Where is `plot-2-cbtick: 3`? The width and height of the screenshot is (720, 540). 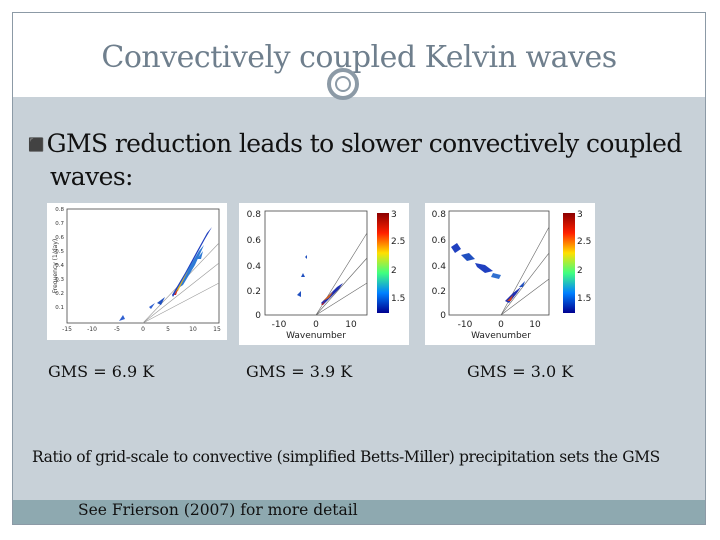 plot-2-cbtick: 3 is located at coordinates (394, 215).